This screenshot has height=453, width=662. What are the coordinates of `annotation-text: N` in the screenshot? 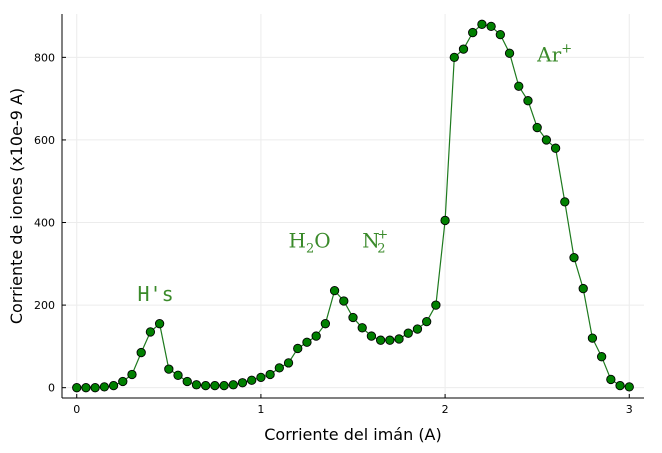 It's located at (371, 240).